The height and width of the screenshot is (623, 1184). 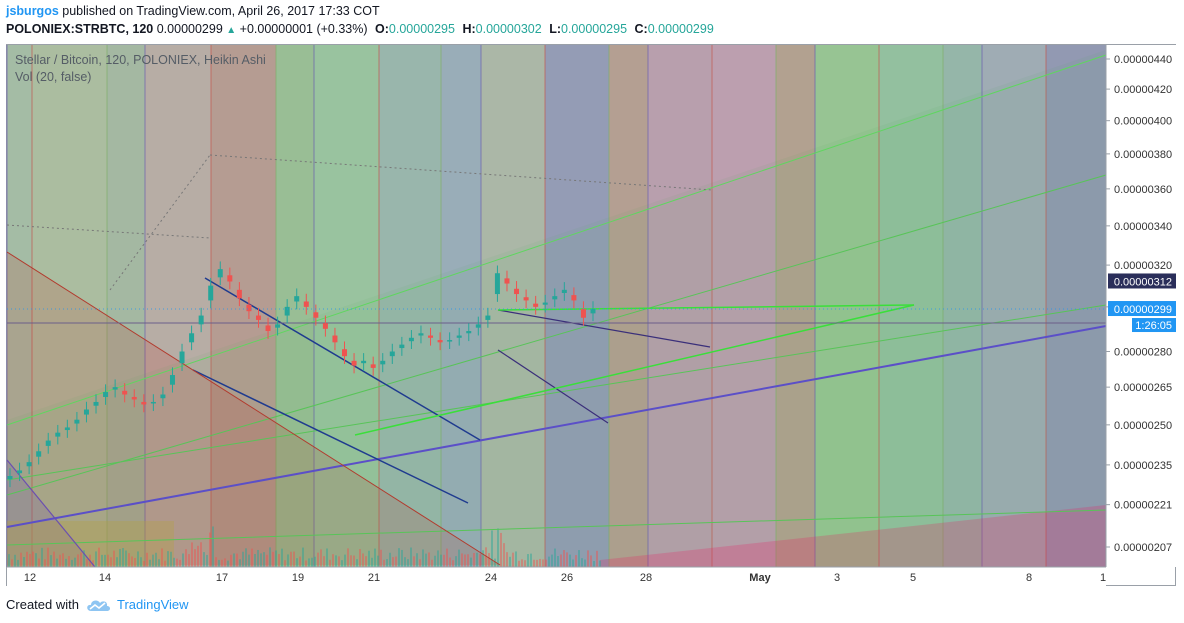 What do you see at coordinates (105, 578) in the screenshot?
I see `time-tick-label: 14` at bounding box center [105, 578].